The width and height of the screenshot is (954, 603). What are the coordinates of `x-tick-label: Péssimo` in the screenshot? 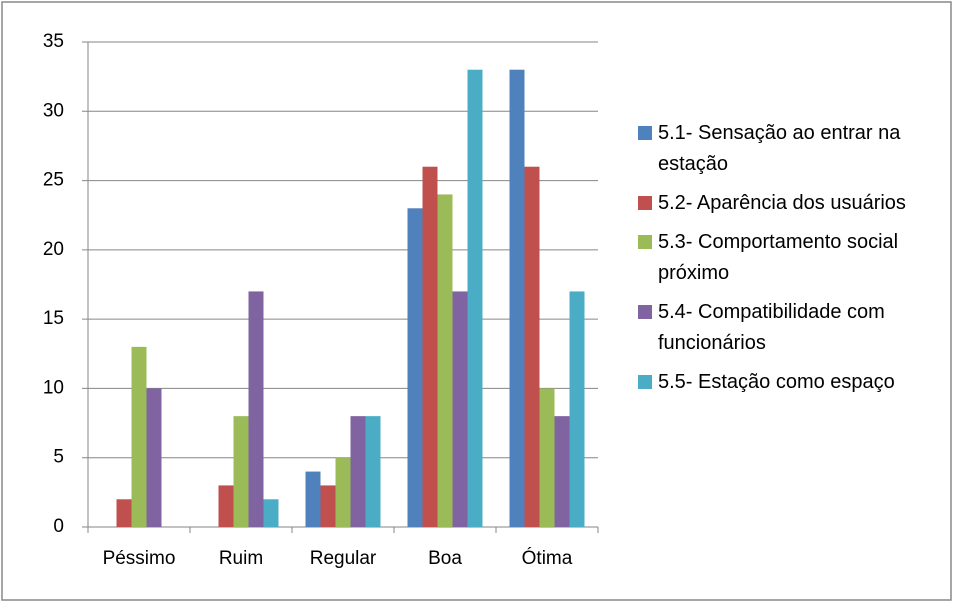 It's located at (139, 558).